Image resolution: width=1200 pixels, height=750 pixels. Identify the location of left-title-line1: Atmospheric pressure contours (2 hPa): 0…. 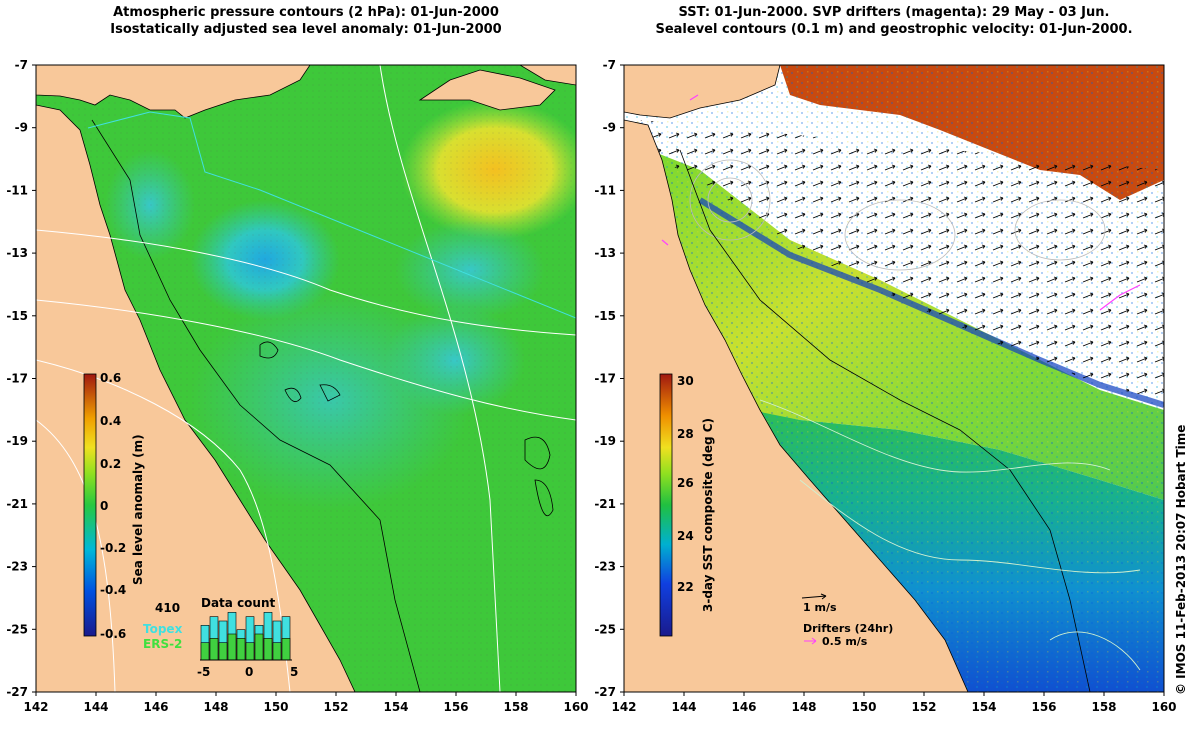
(306, 12).